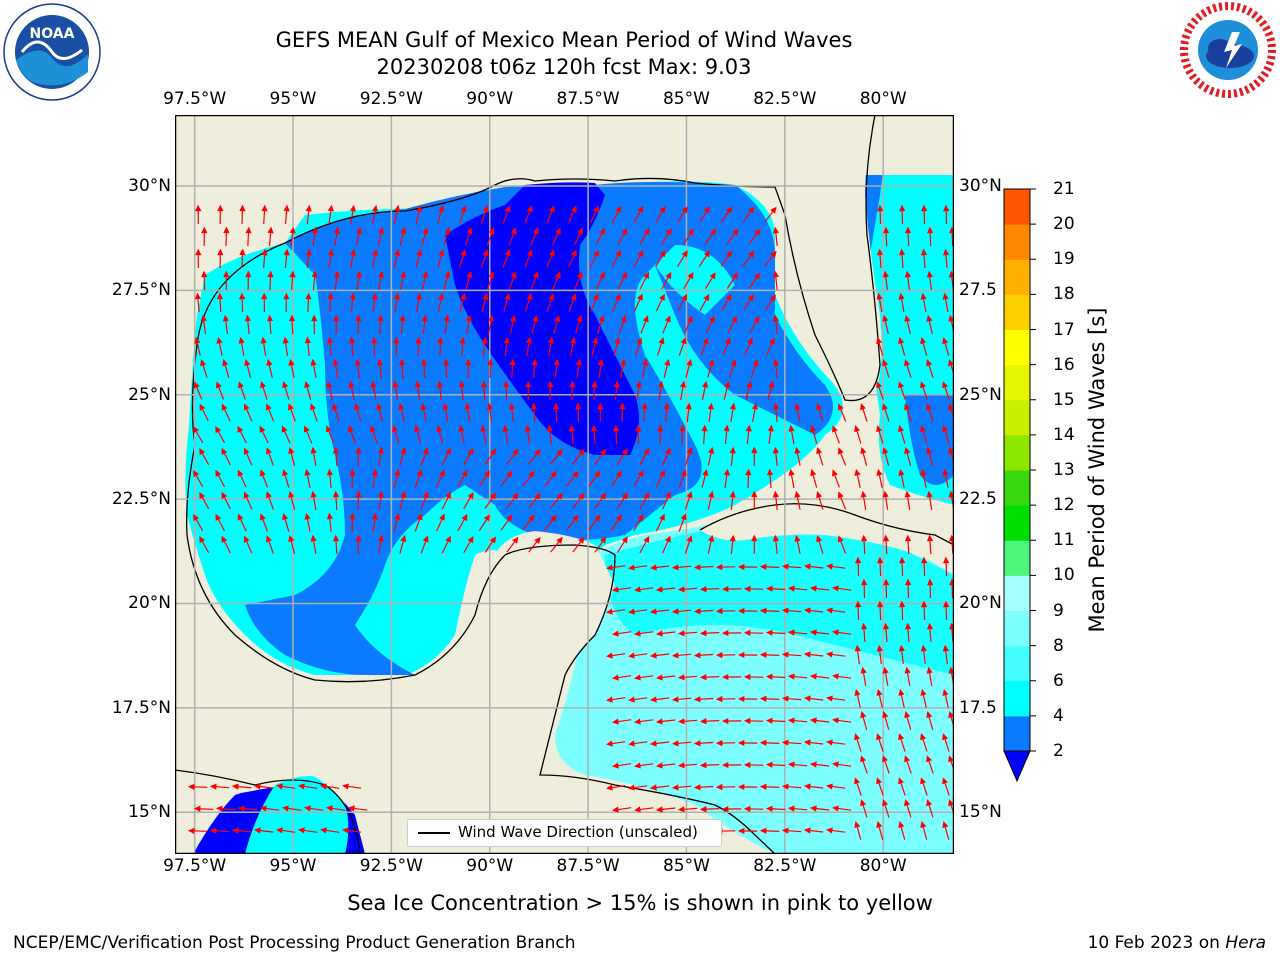  Describe the element at coordinates (391, 866) in the screenshot. I see `tick-label: 92.5°W` at that location.